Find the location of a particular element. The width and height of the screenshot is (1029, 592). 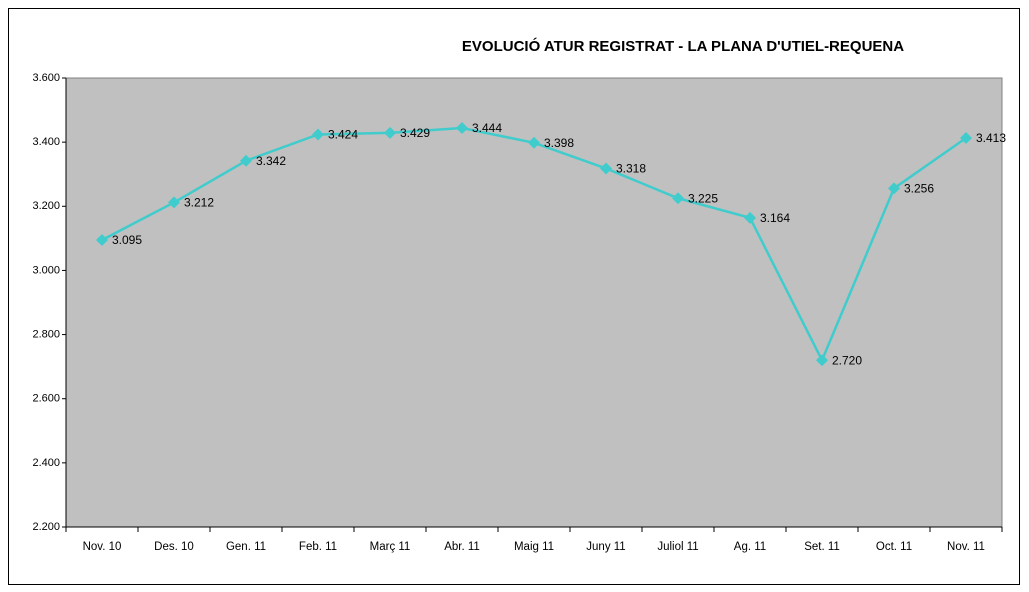

y-tick-label: 3.000 is located at coordinates (46, 270).